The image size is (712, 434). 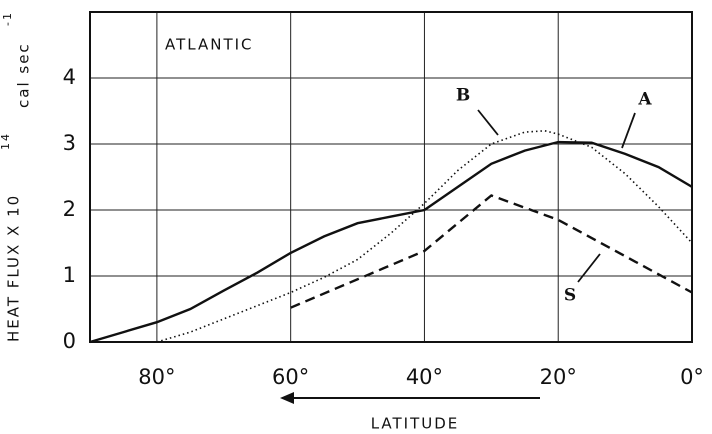 I want to click on y-tick-label: 3, so click(x=69, y=143).